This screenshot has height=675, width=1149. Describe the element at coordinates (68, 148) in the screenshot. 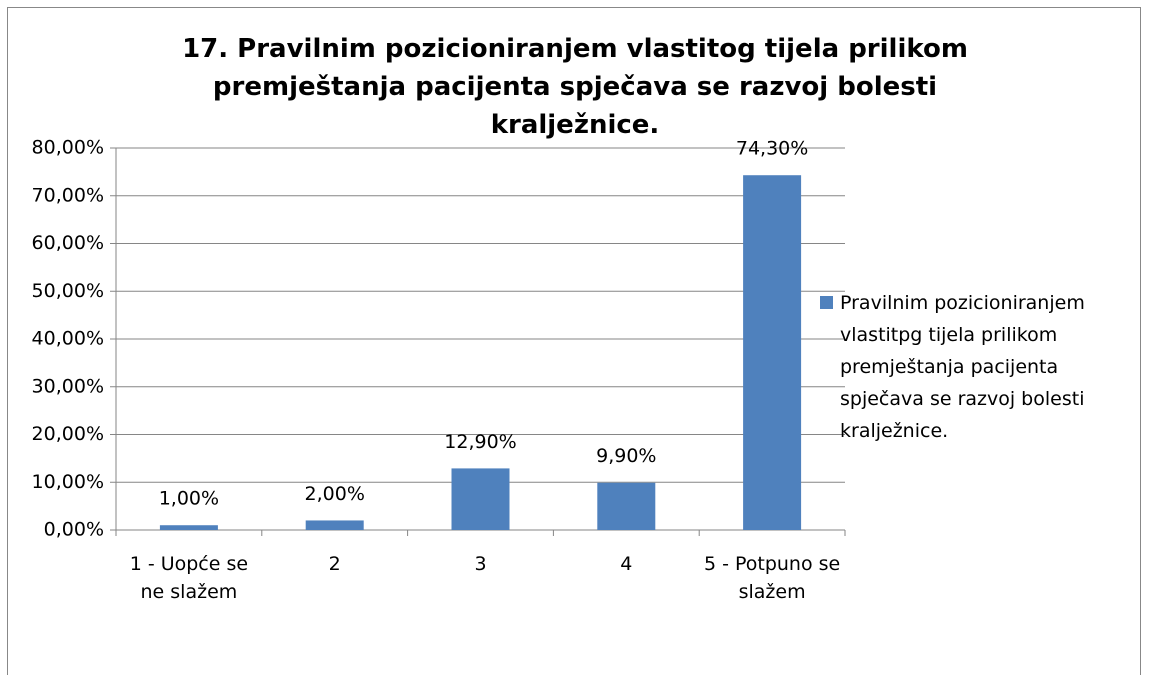

I see `y-tick-label: 80,00%` at that location.